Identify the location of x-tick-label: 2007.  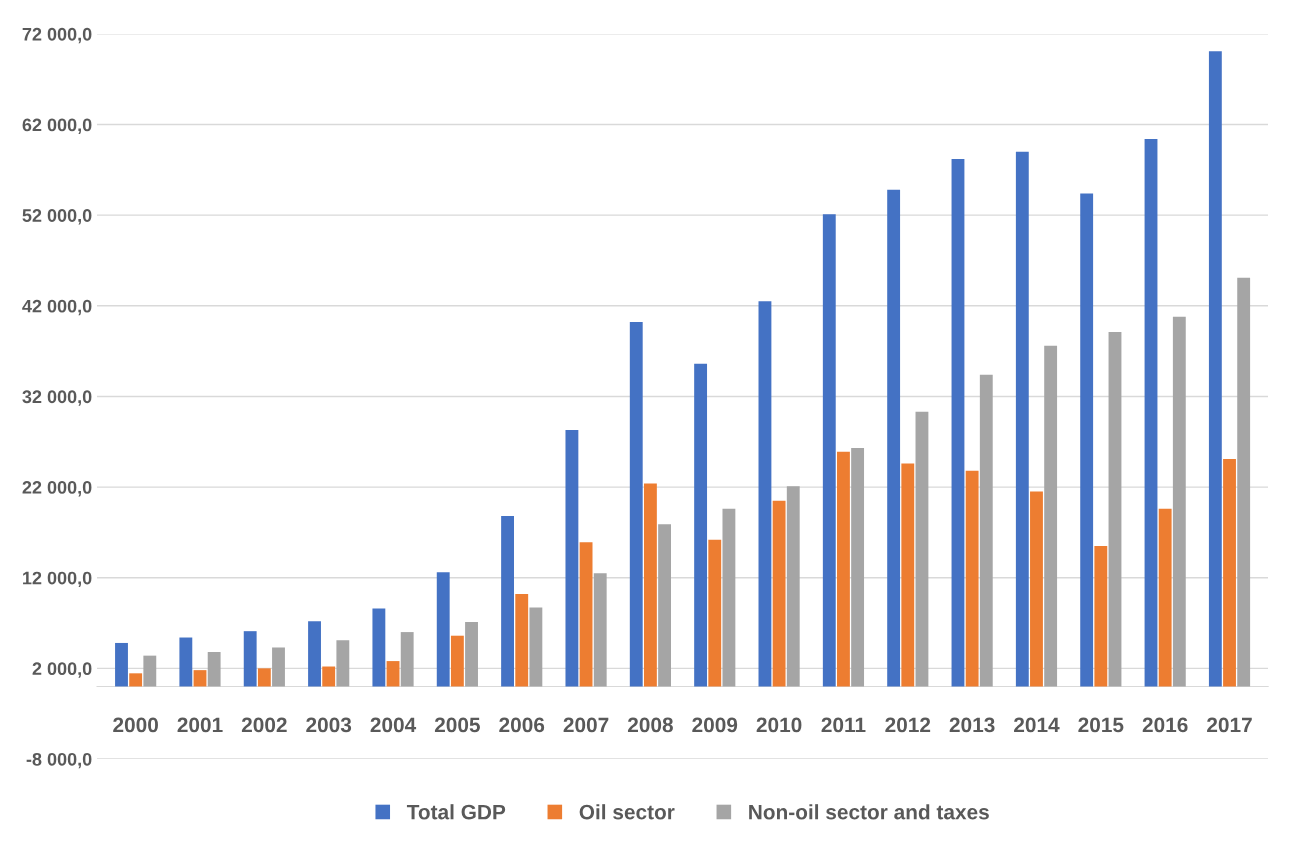
(586, 725).